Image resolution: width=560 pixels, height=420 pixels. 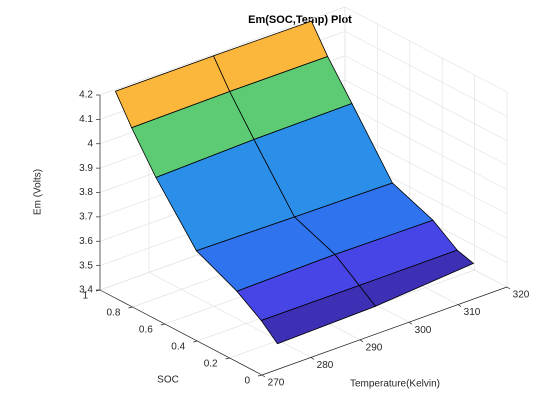 What do you see at coordinates (472, 312) in the screenshot?
I see `x-tick-label: 310` at bounding box center [472, 312].